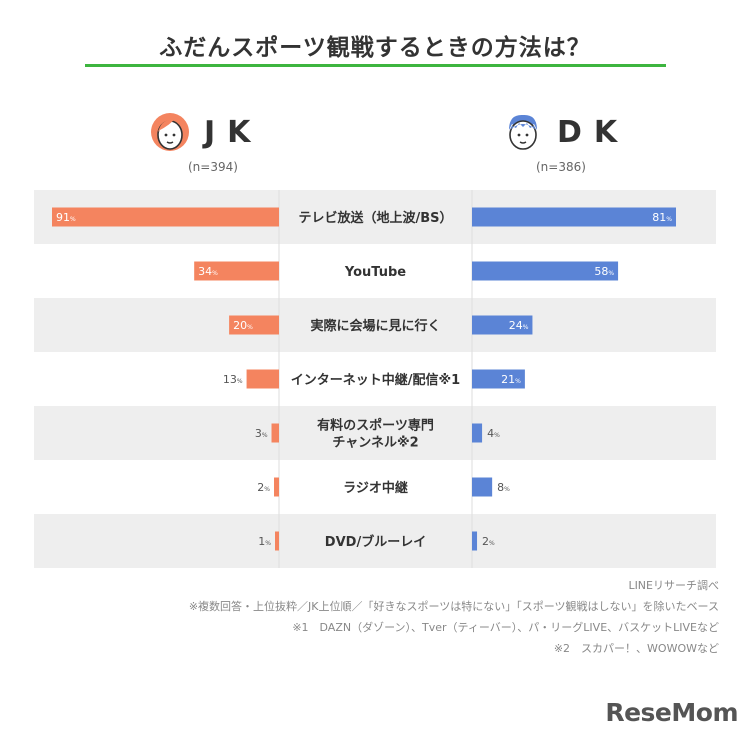 The width and height of the screenshot is (750, 735). What do you see at coordinates (375, 488) in the screenshot?
I see `category-label: ラジオ中継` at bounding box center [375, 488].